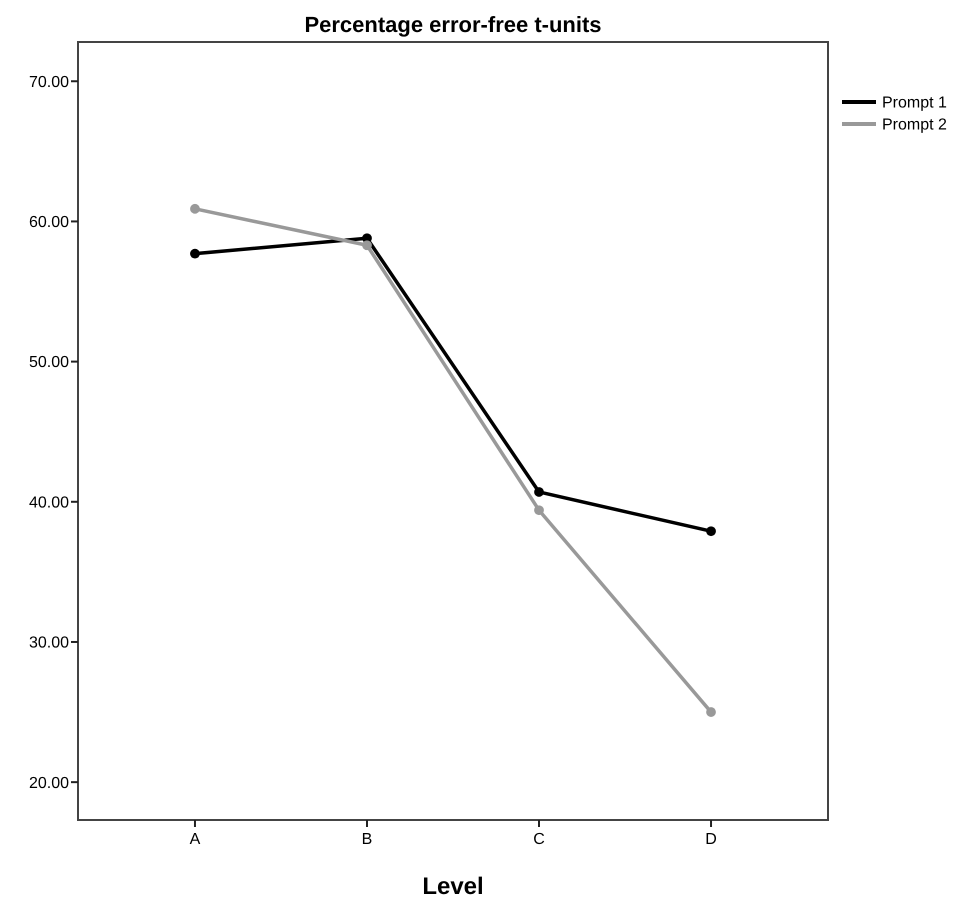 This screenshot has height=914, width=968. What do you see at coordinates (49, 503) in the screenshot?
I see `y-tick-label: 40.00` at bounding box center [49, 503].